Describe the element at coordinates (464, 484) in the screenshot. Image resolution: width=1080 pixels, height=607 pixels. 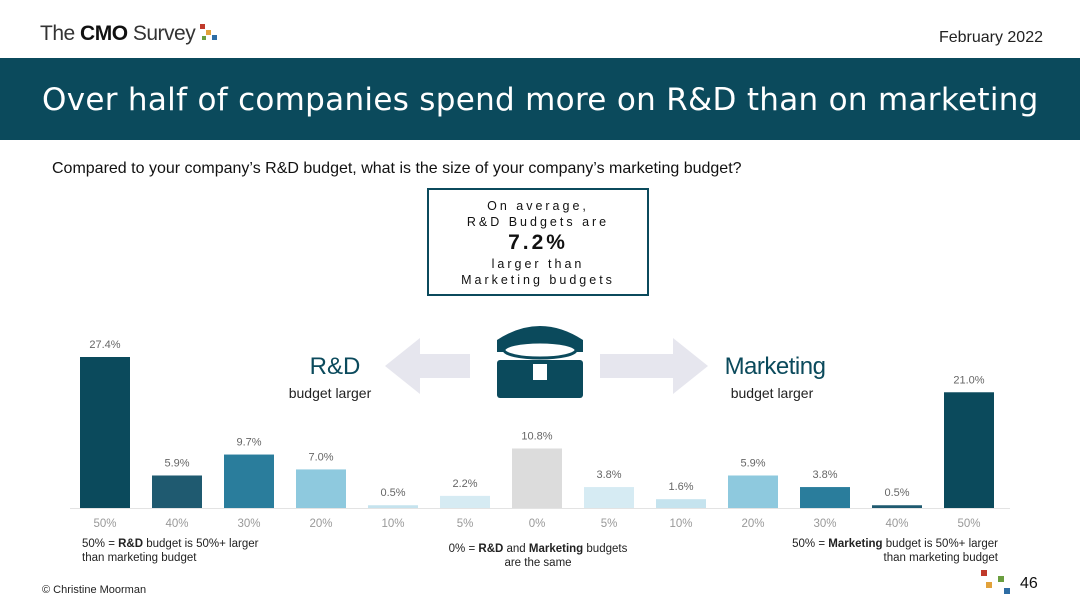
I see `value-label: 2.2%` at that location.